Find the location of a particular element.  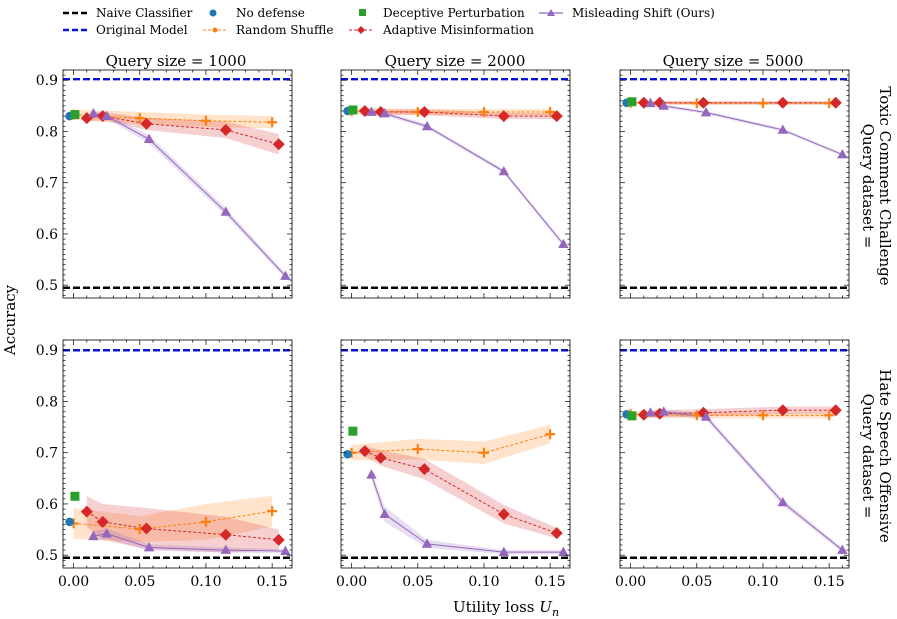

panel-2-2-frame is located at coordinates (455, 454).